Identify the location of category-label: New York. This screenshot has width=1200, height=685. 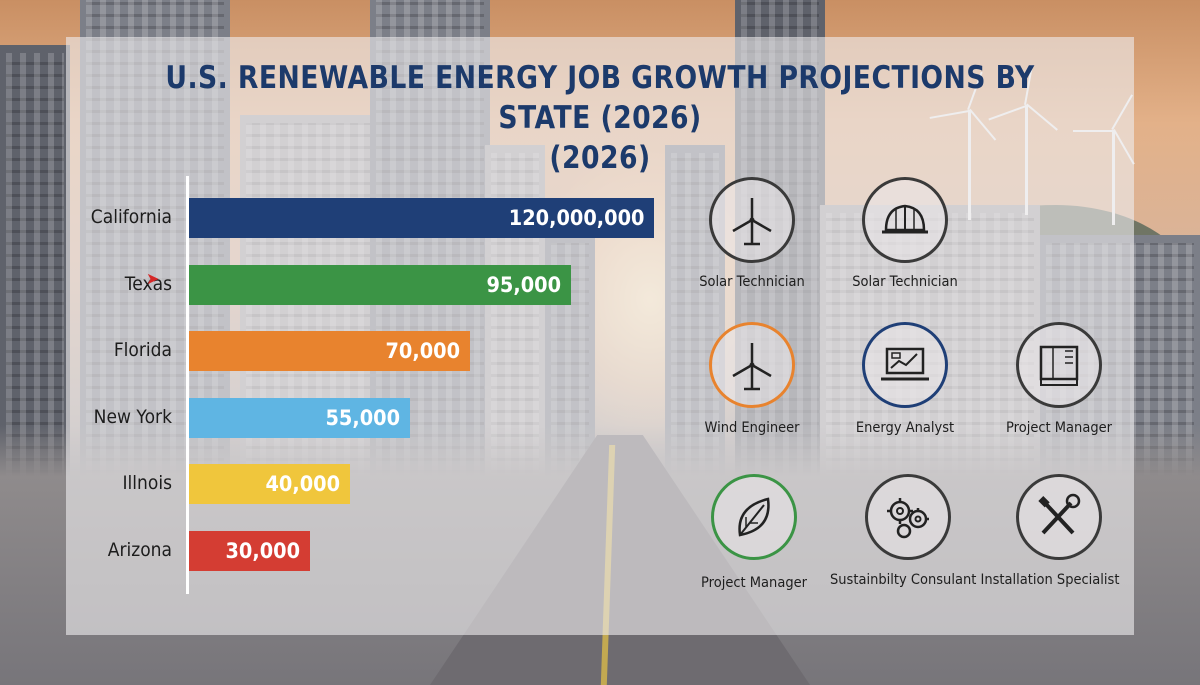
(132, 416).